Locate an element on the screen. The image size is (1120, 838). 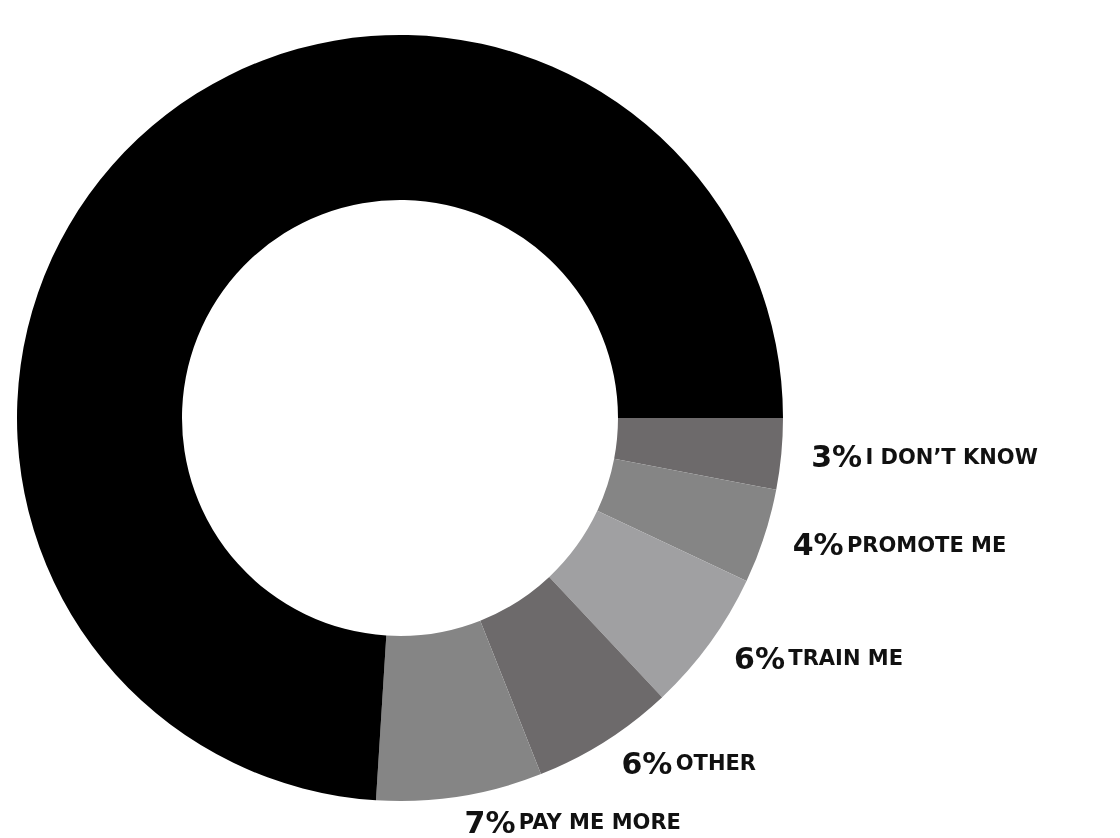
slice-label: I DON’T KNOW is located at coordinates (951, 456).